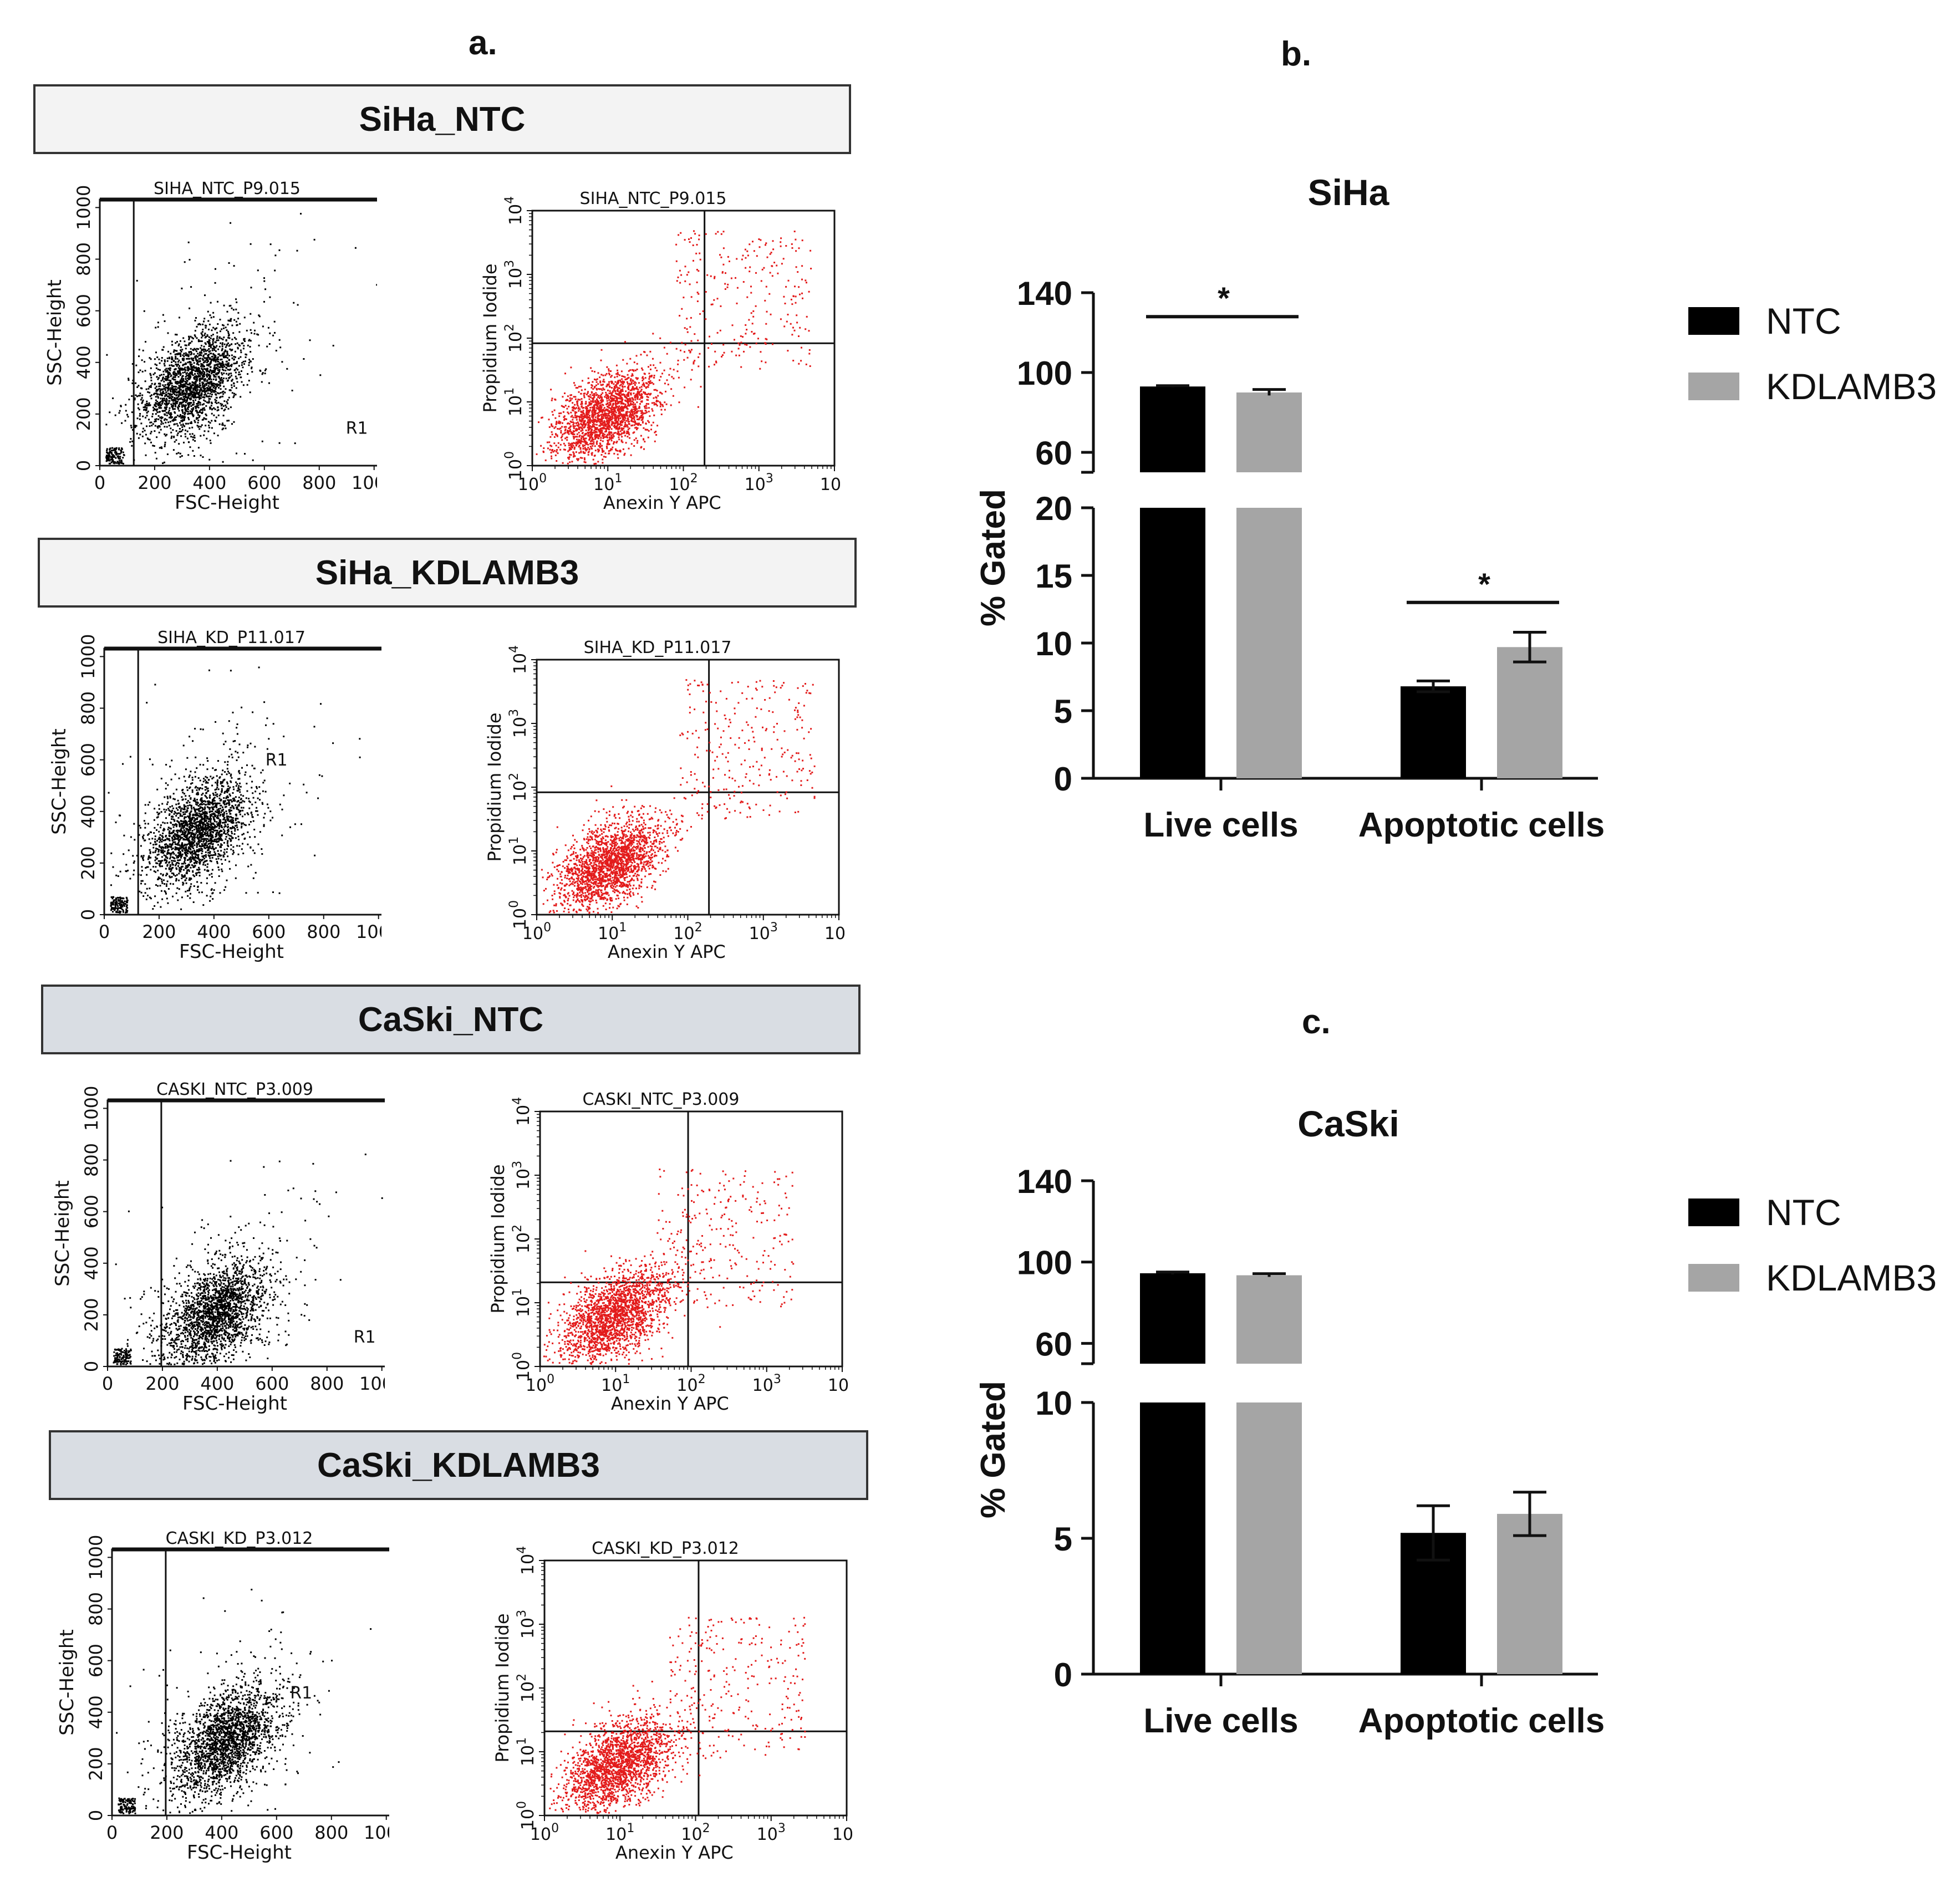 This screenshot has width=1960, height=1882. What do you see at coordinates (993, 1450) in the screenshot?
I see `y-axis-title: % Gated` at bounding box center [993, 1450].